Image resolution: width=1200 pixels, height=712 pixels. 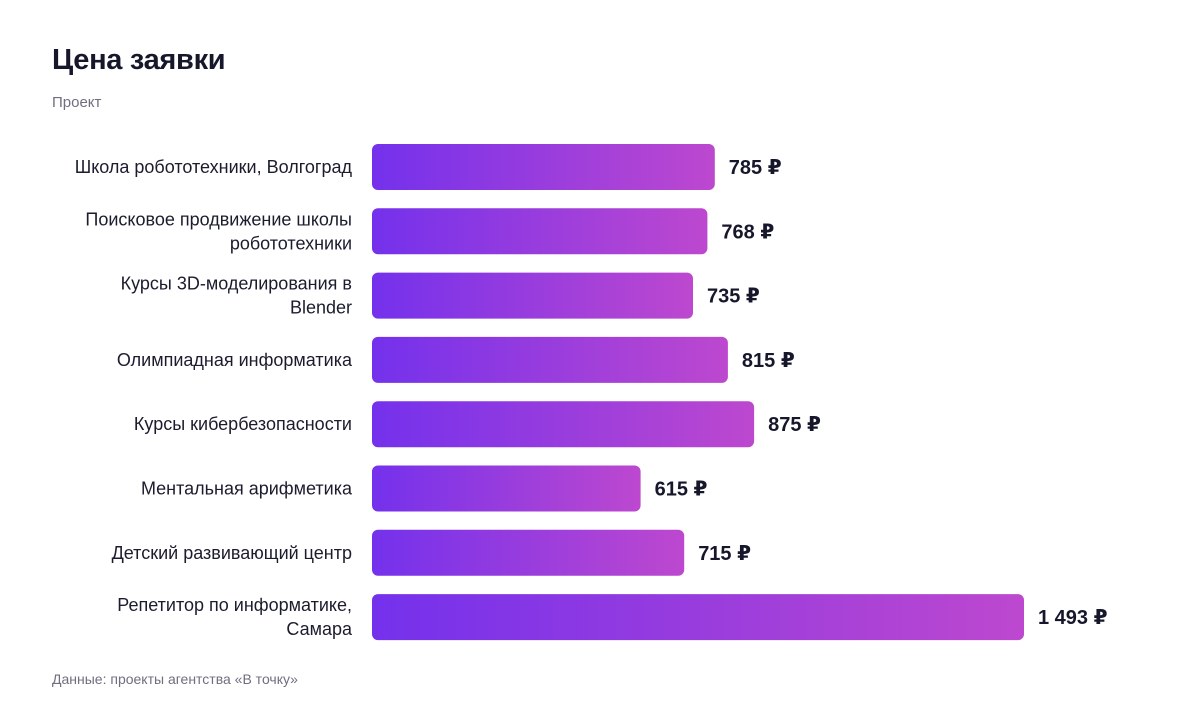 I want to click on value-label-7: 715 ₽, so click(x=724, y=554).